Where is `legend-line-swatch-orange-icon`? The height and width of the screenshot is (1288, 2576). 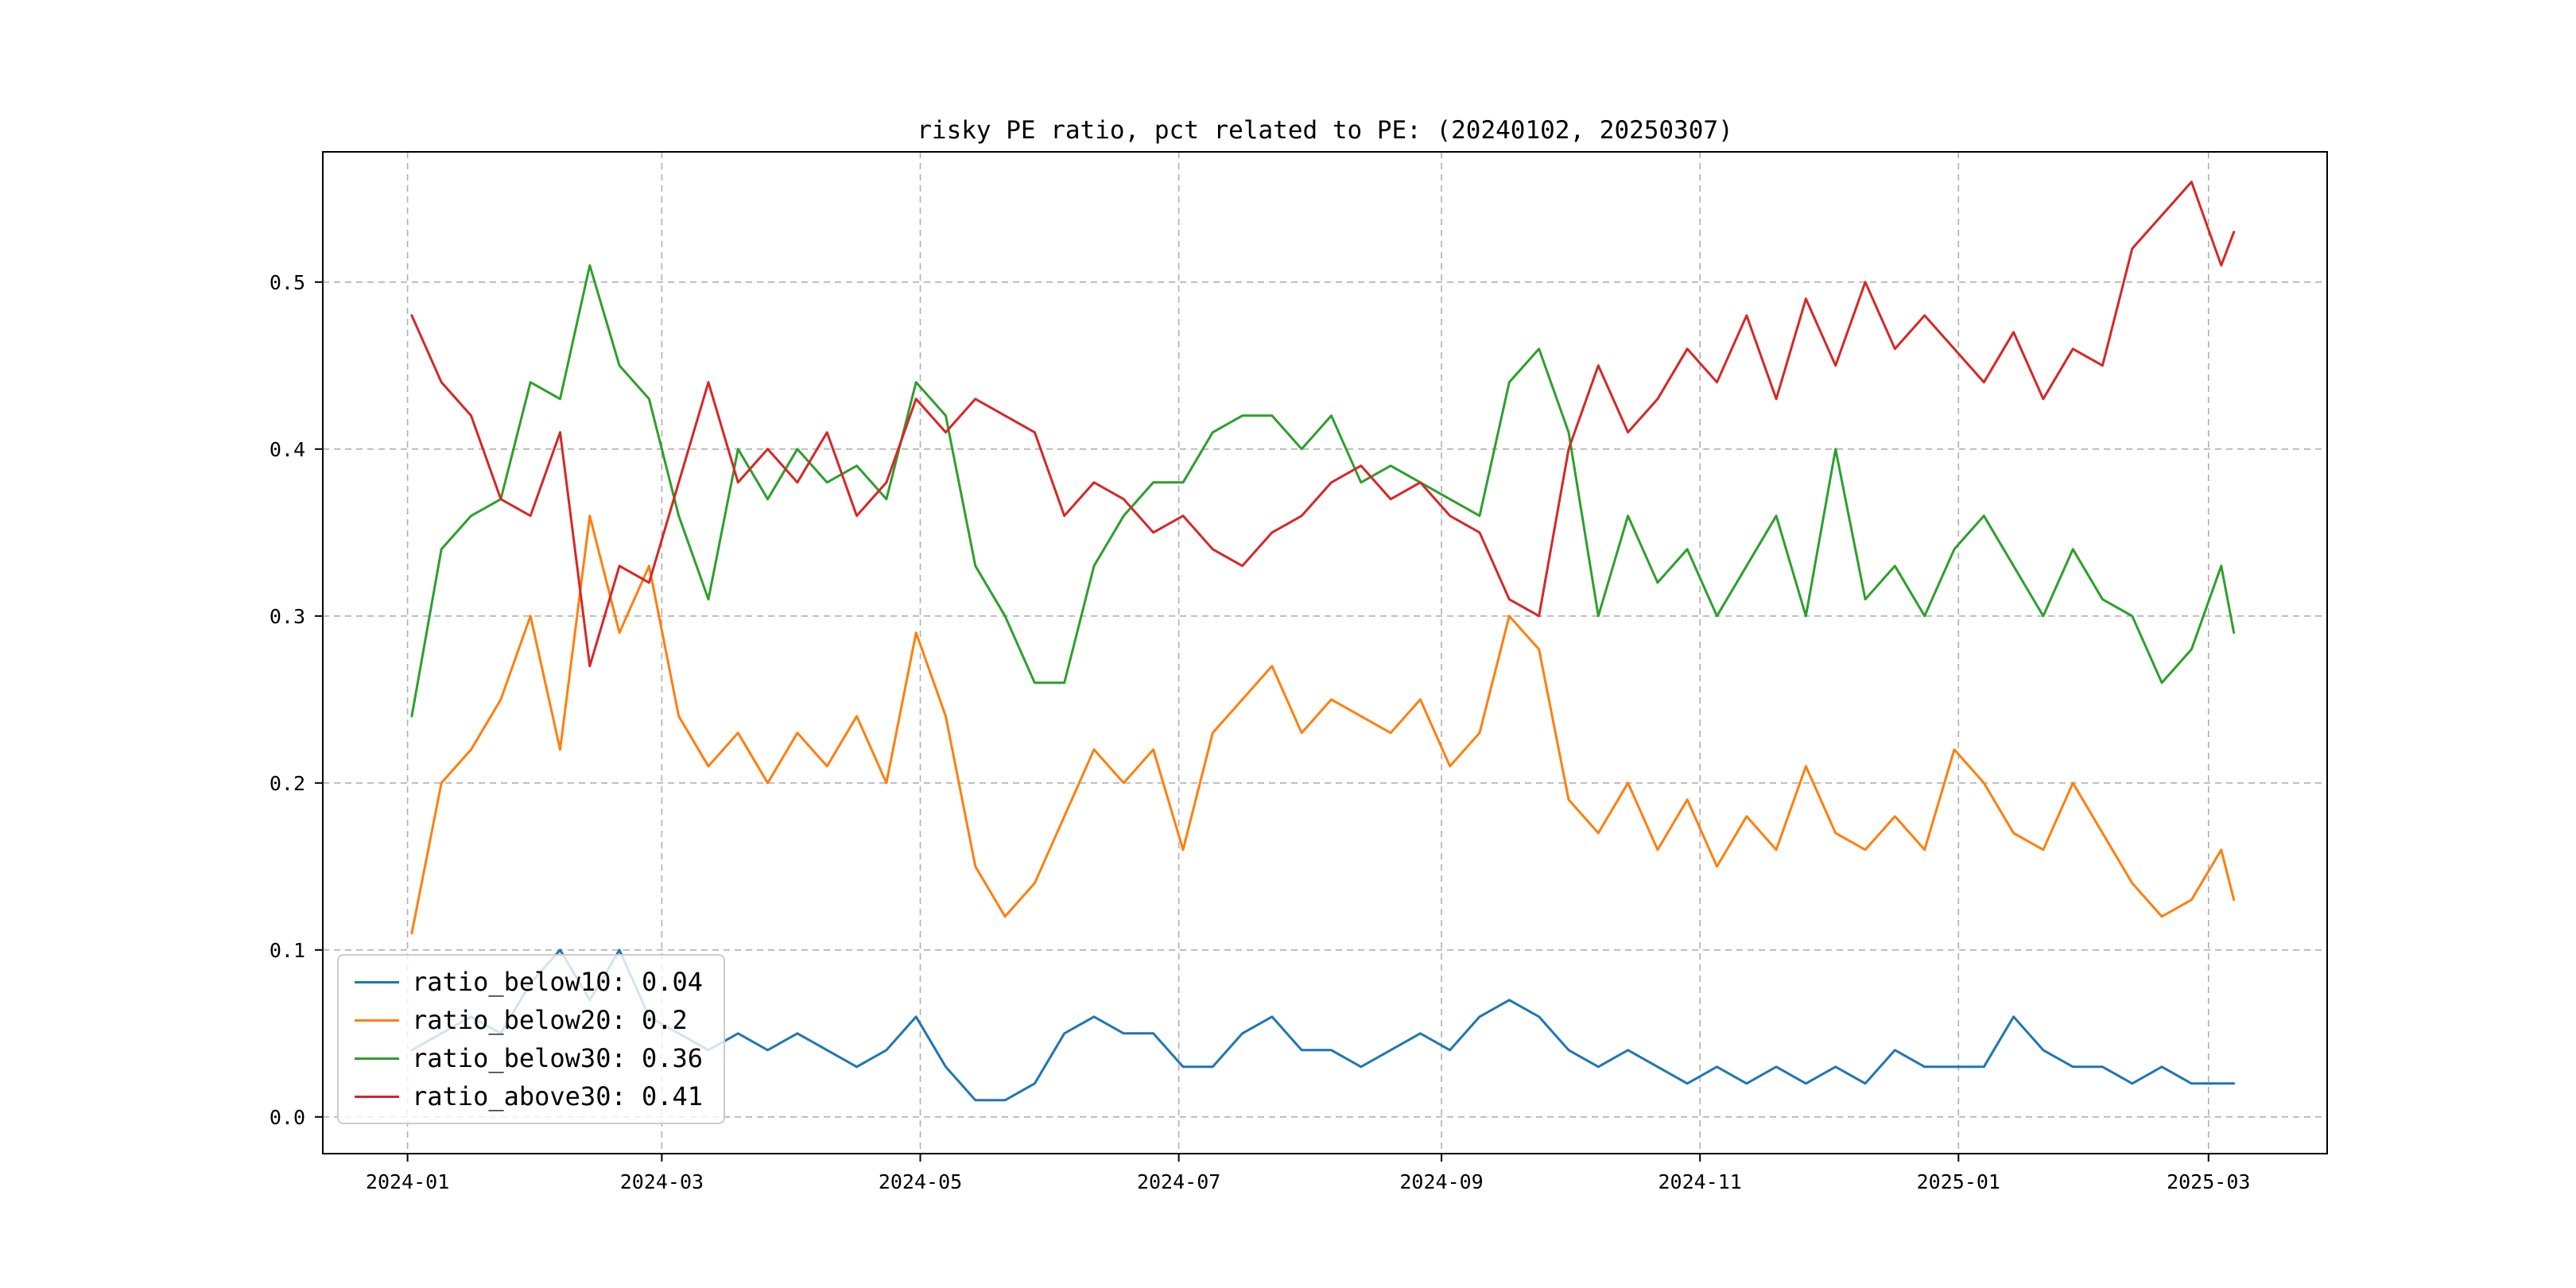 legend-line-swatch-orange-icon is located at coordinates (377, 1020).